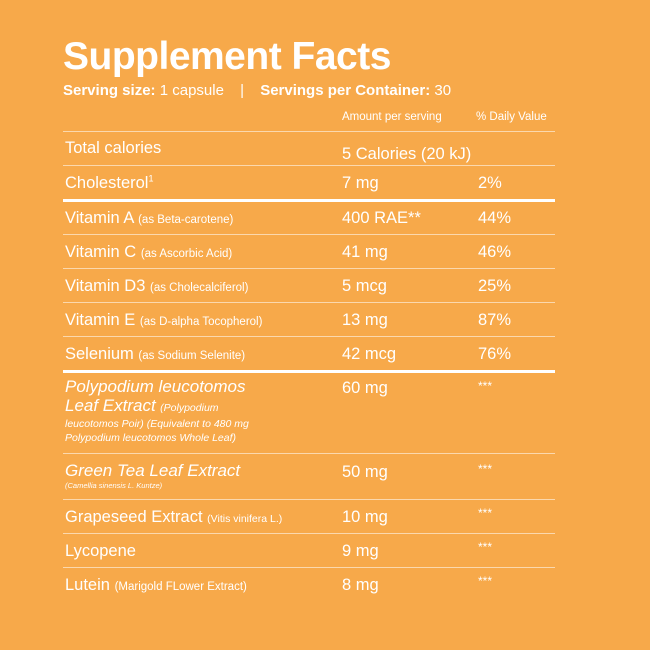 Image resolution: width=650 pixels, height=650 pixels. Describe the element at coordinates (87, 585) in the screenshot. I see `nutrient-name: Lutein` at that location.